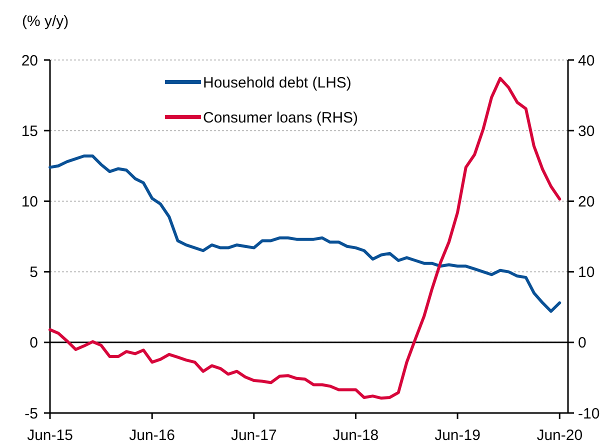 The height and width of the screenshot is (447, 614). I want to click on y2-tick-label: 0, so click(582, 343).